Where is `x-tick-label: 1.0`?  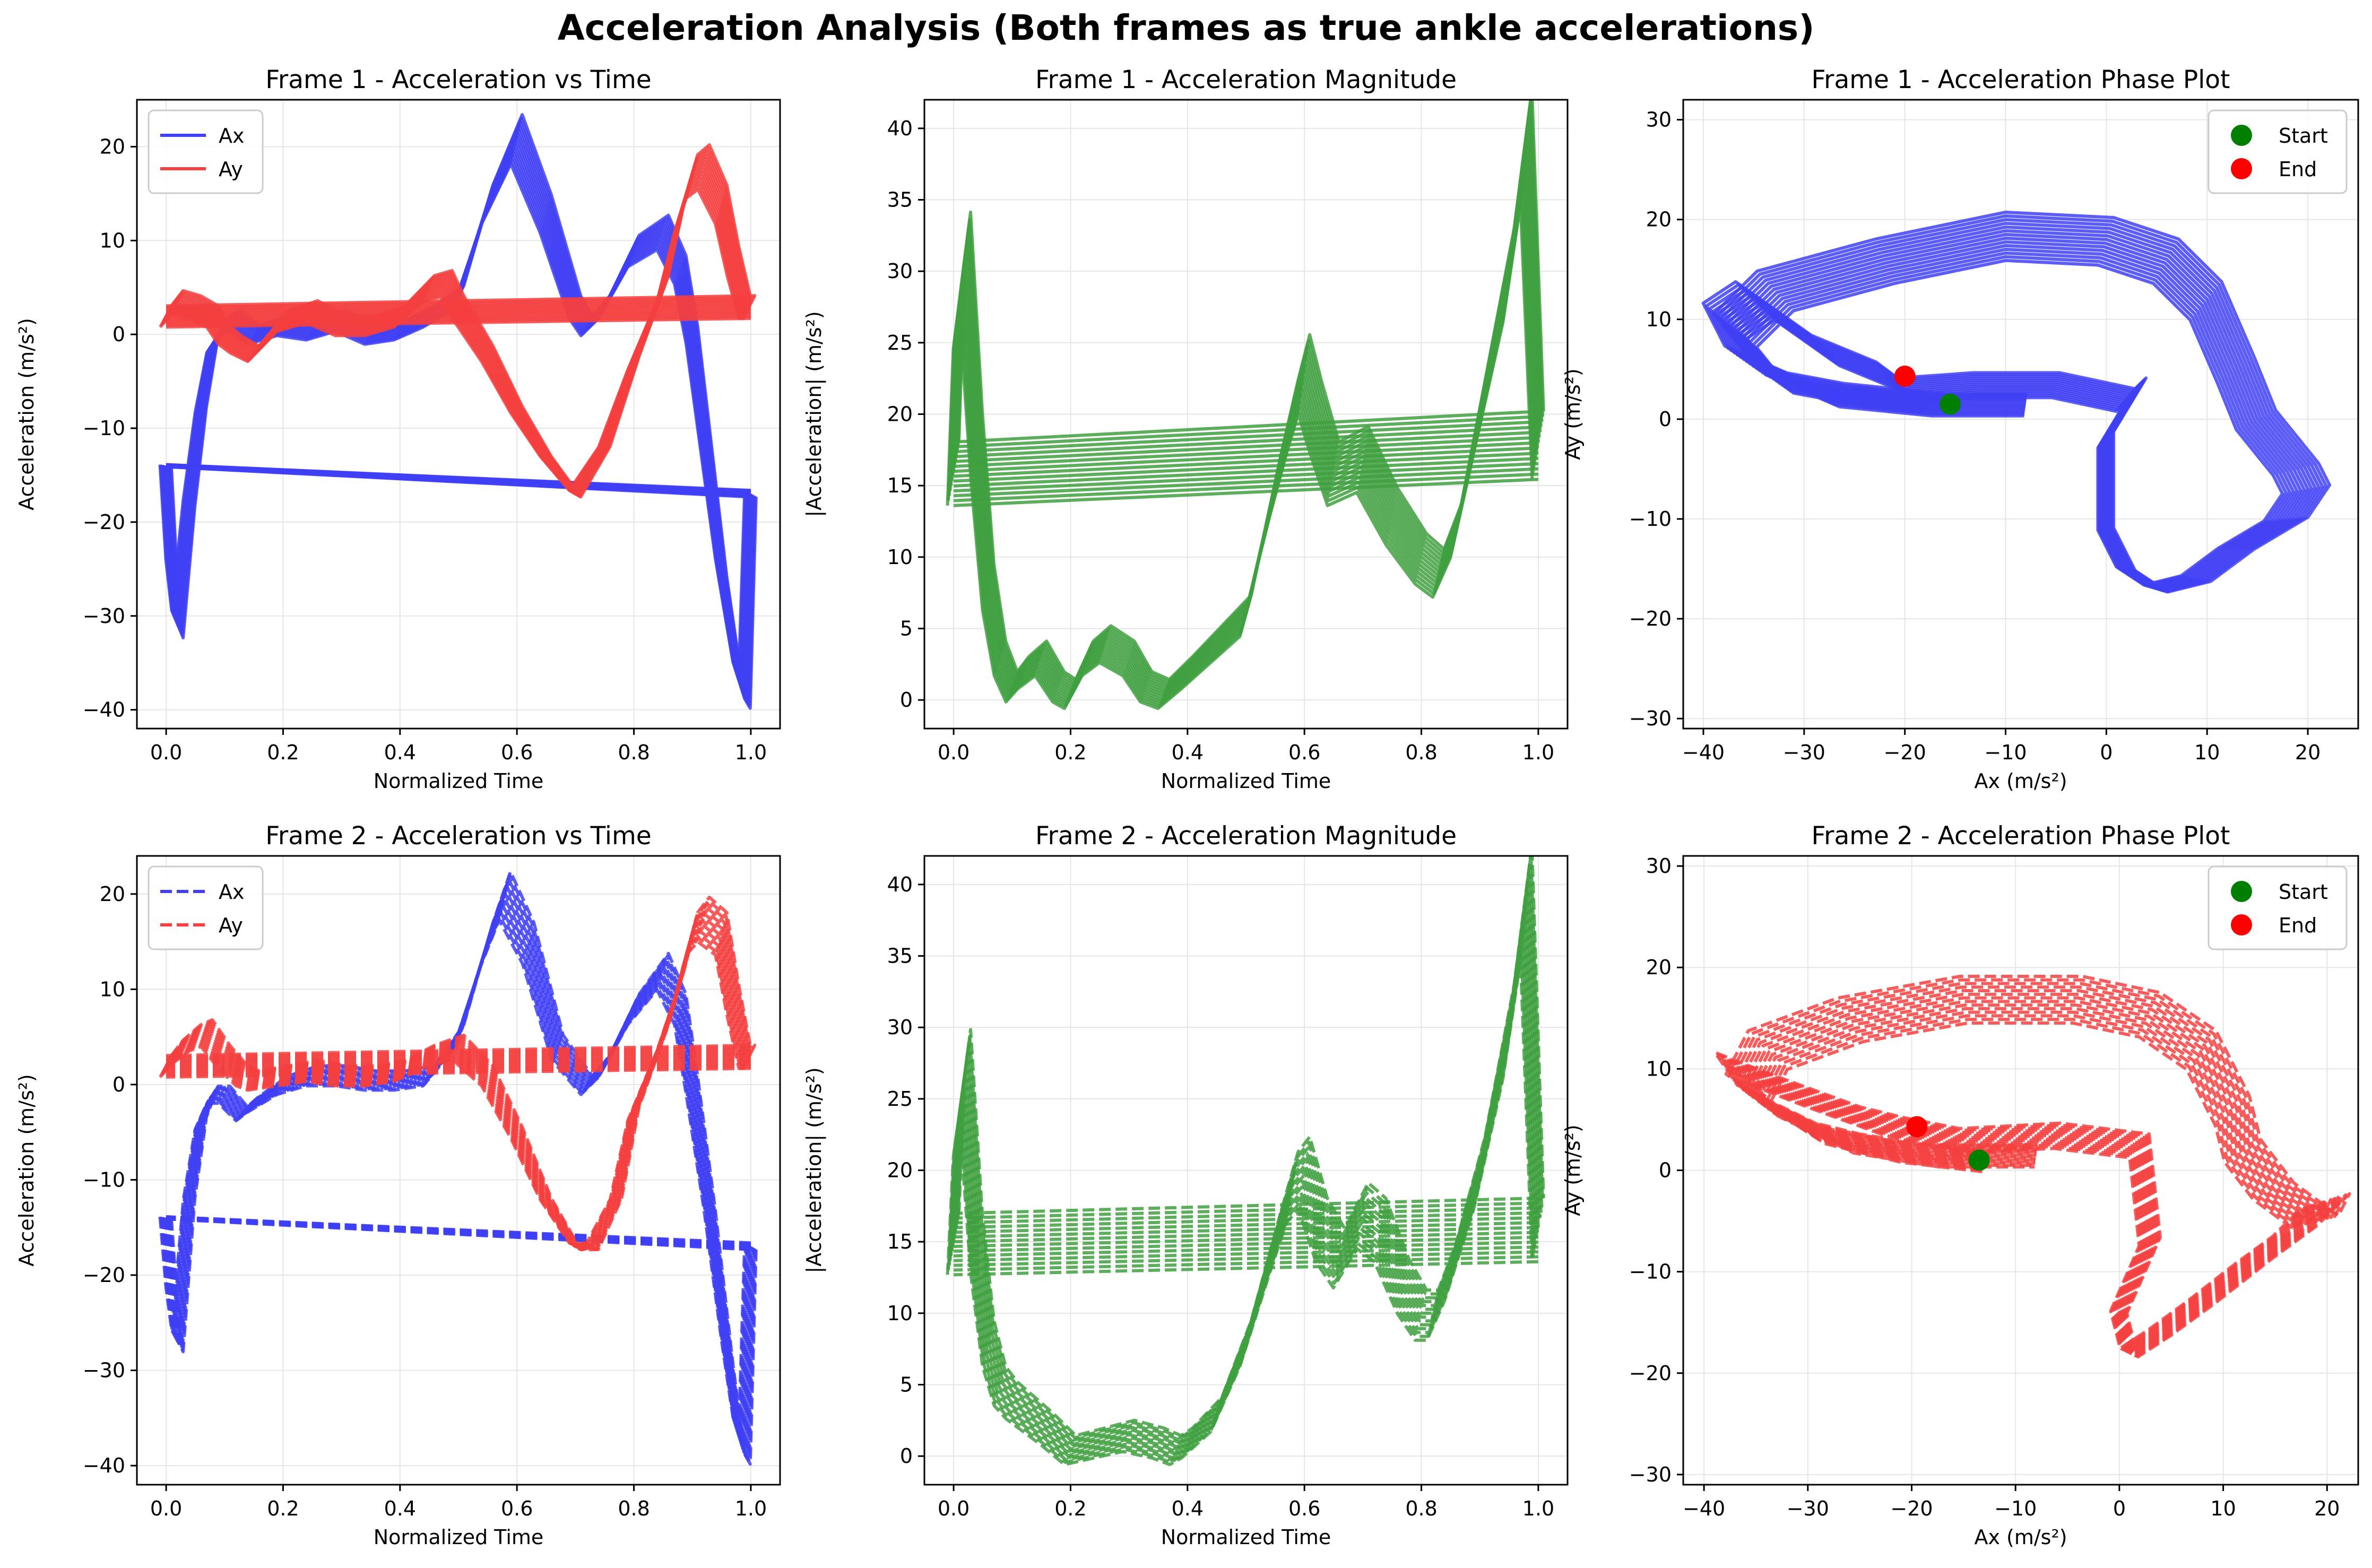
x-tick-label: 1.0 is located at coordinates (751, 752).